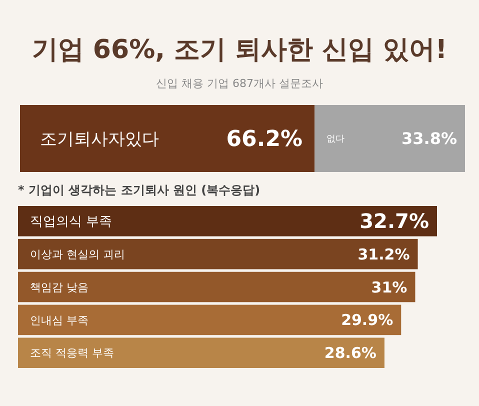 Image resolution: width=479 pixels, height=406 pixels. What do you see at coordinates (335, 139) in the screenshot?
I see `series-label: 없다` at bounding box center [335, 139].